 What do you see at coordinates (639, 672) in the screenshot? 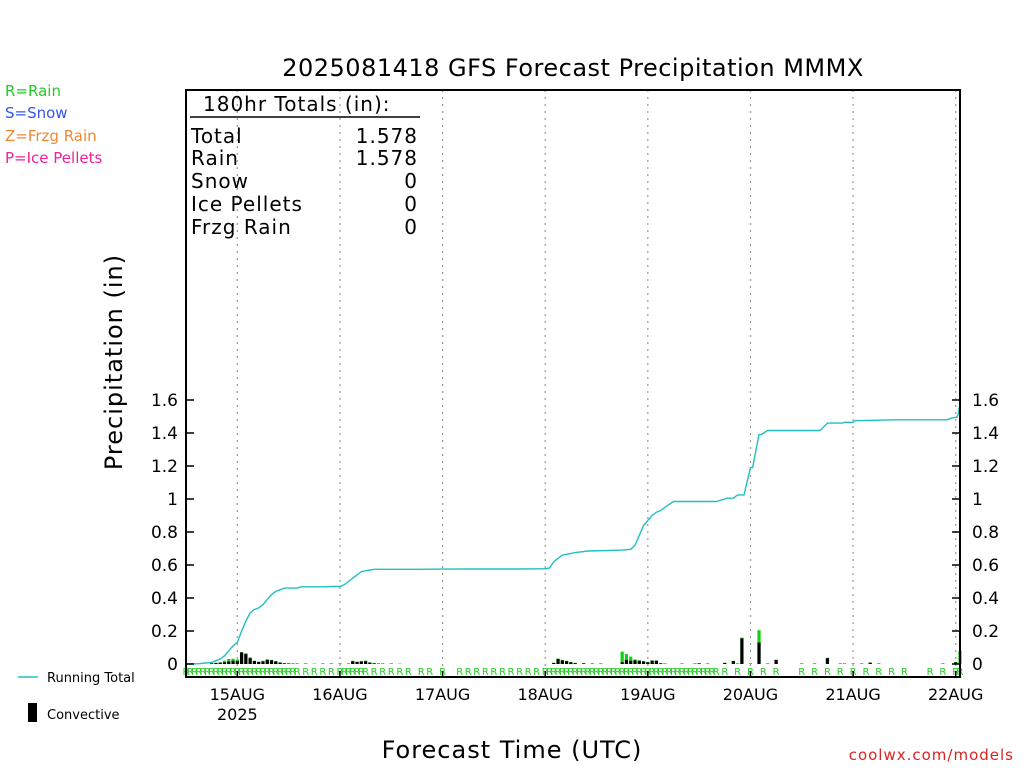
I see `ptype-marker-78: R` at bounding box center [639, 672].